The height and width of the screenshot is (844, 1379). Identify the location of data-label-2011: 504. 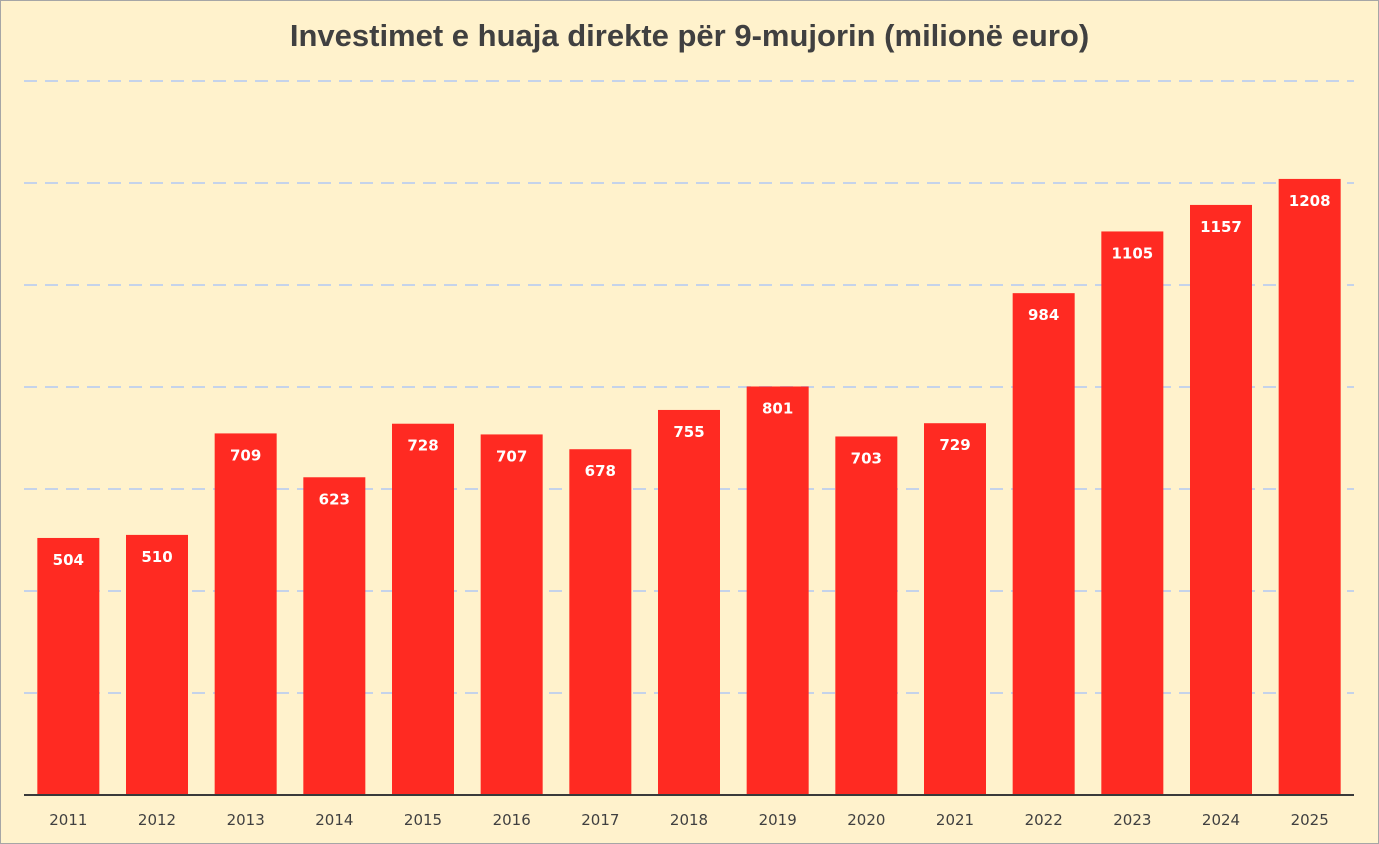
(68, 560).